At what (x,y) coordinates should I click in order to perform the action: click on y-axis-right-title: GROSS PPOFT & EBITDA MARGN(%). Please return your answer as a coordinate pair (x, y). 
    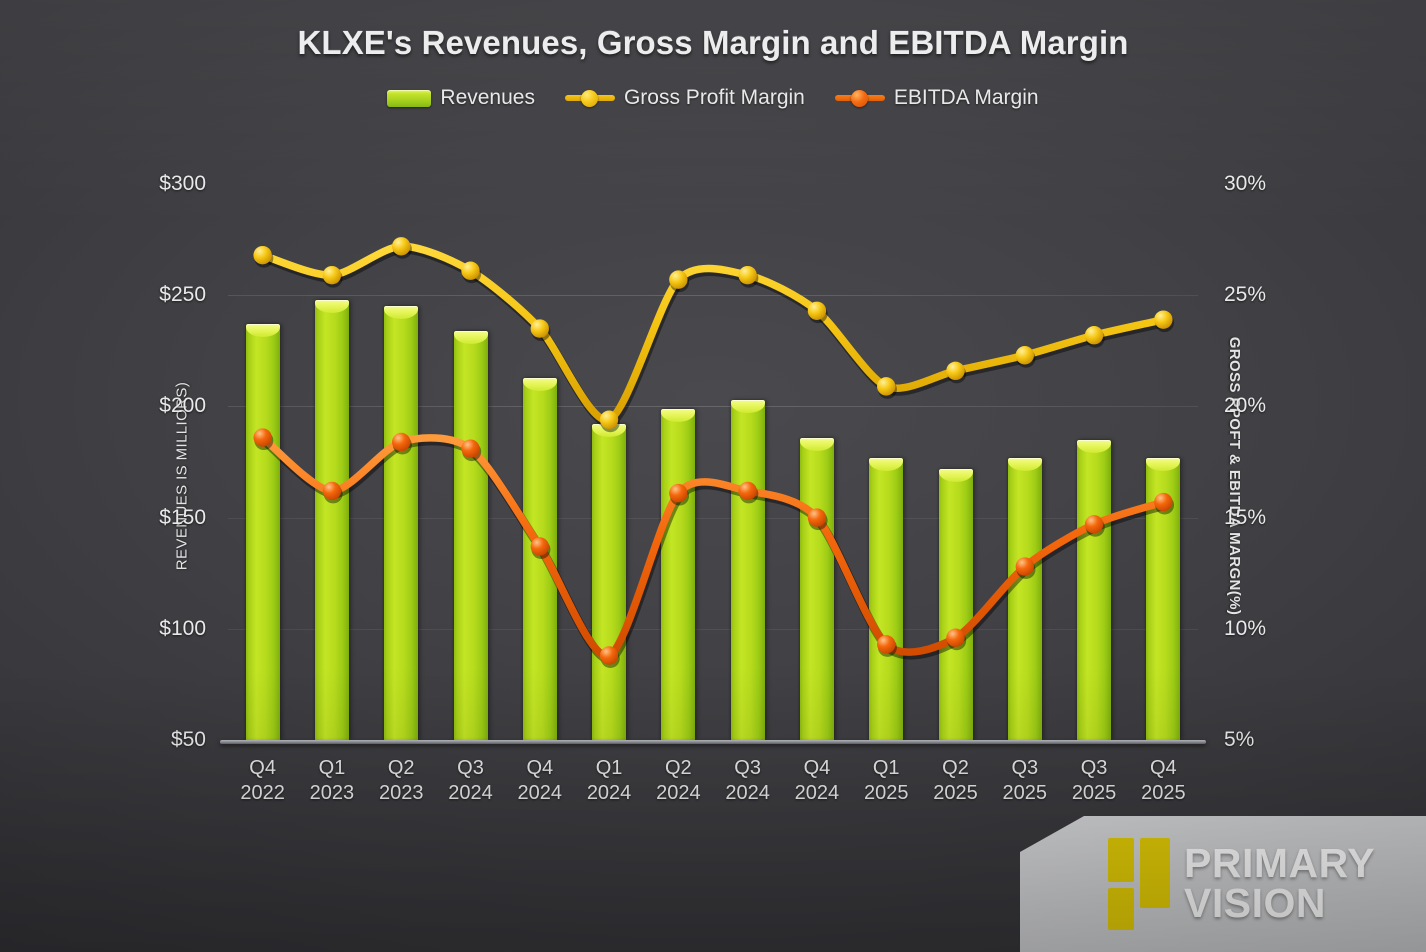
    Looking at the image, I should click on (1235, 476).